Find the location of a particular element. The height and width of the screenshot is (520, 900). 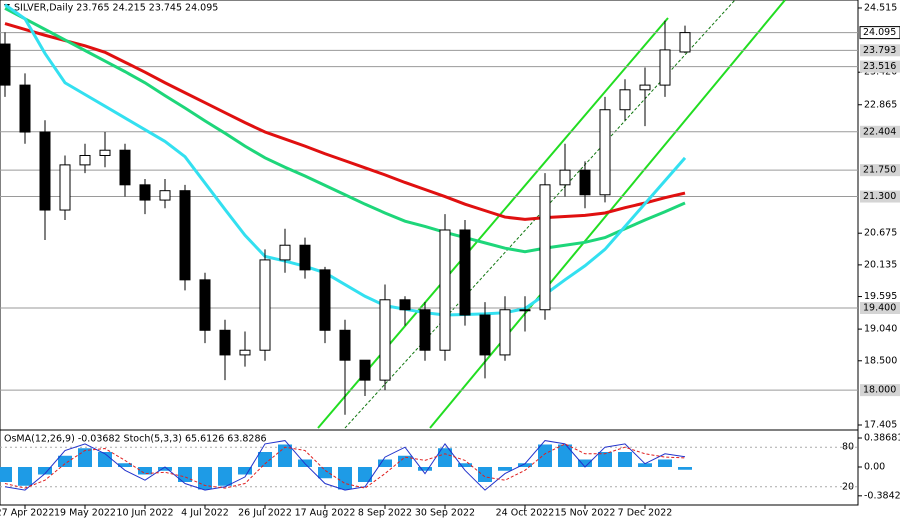

y-tick-label: 19.040 is located at coordinates (880, 329).